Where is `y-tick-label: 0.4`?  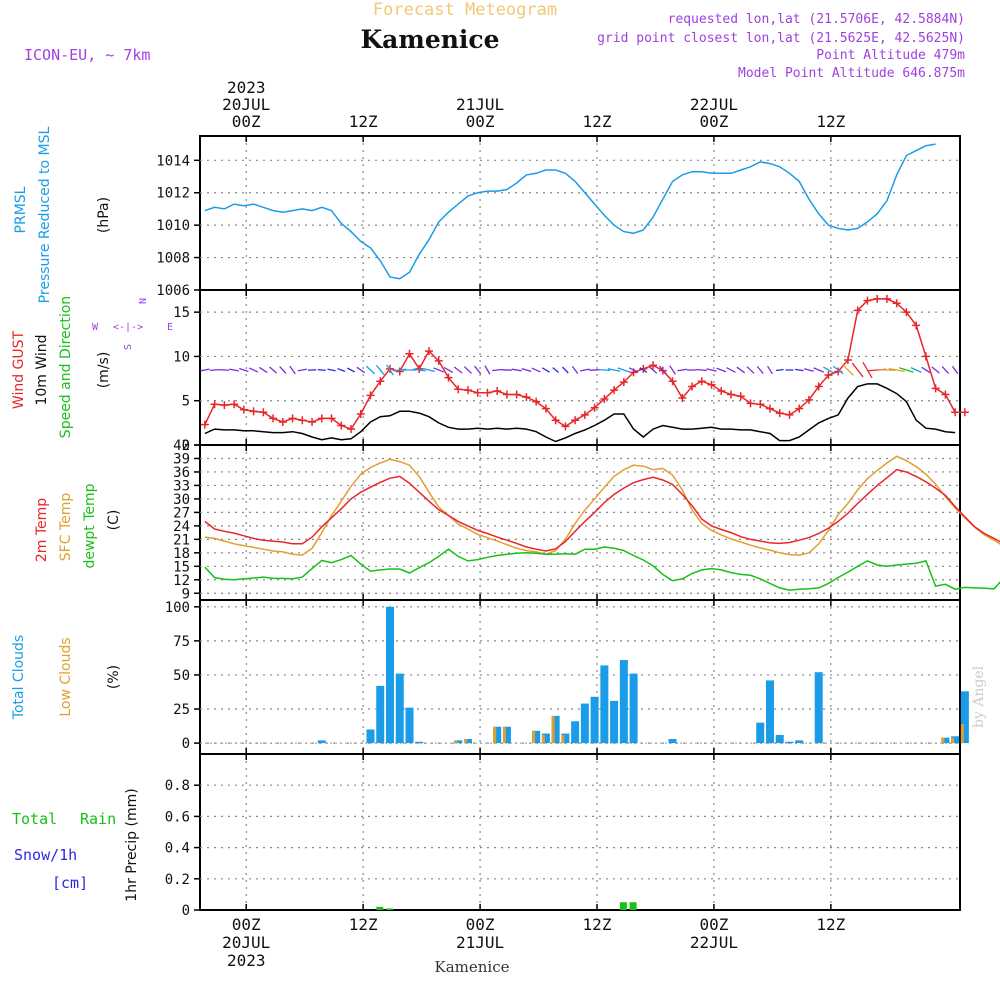
y-tick-label: 0.4 is located at coordinates (177, 849).